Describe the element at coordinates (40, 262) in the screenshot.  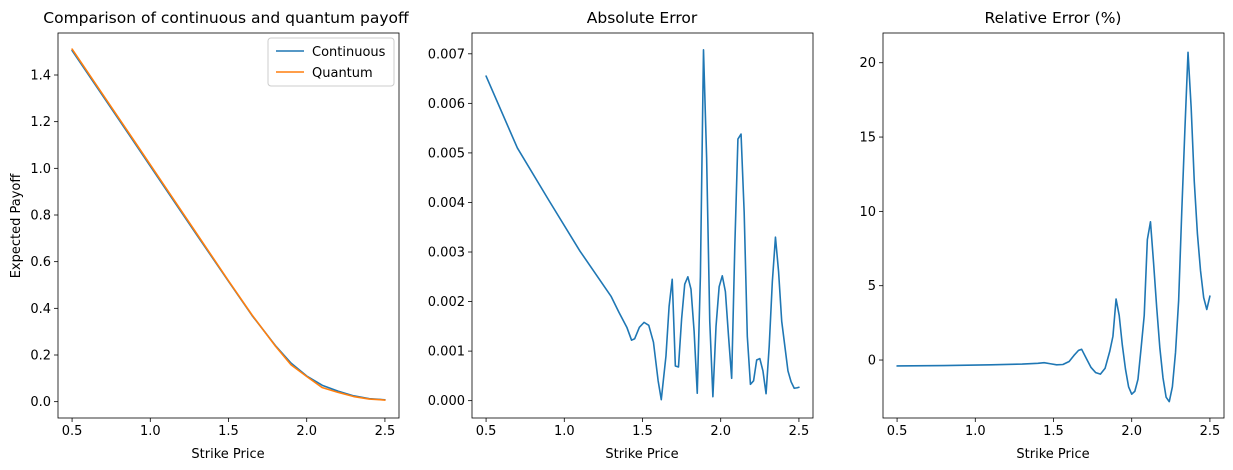
I see `y-tick-label: 0.6` at that location.